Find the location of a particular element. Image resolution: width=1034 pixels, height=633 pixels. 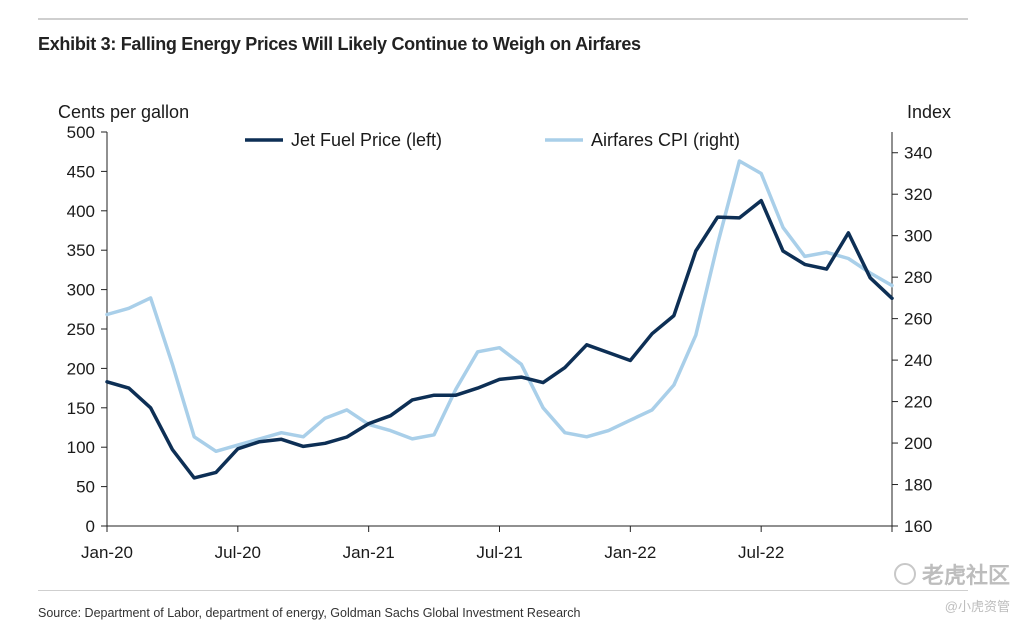

source-rule is located at coordinates (503, 590).